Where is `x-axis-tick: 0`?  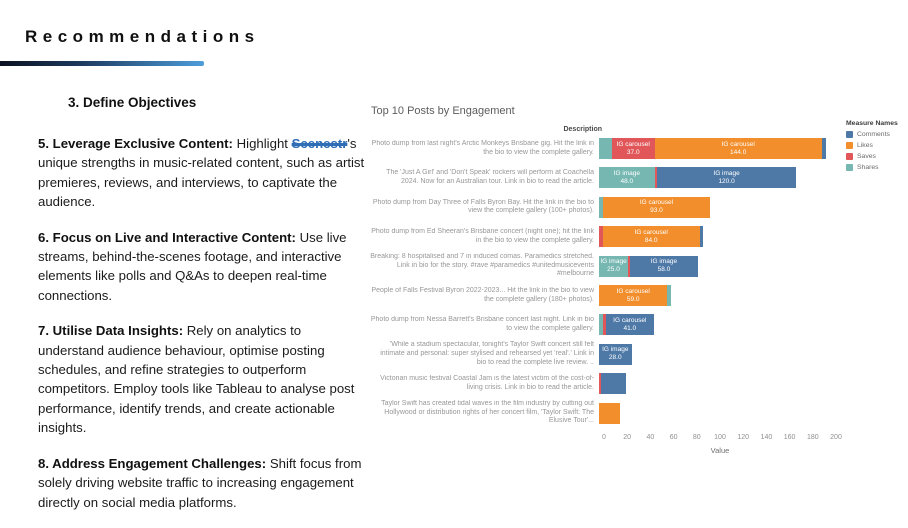
x-axis-tick: 0 is located at coordinates (604, 437).